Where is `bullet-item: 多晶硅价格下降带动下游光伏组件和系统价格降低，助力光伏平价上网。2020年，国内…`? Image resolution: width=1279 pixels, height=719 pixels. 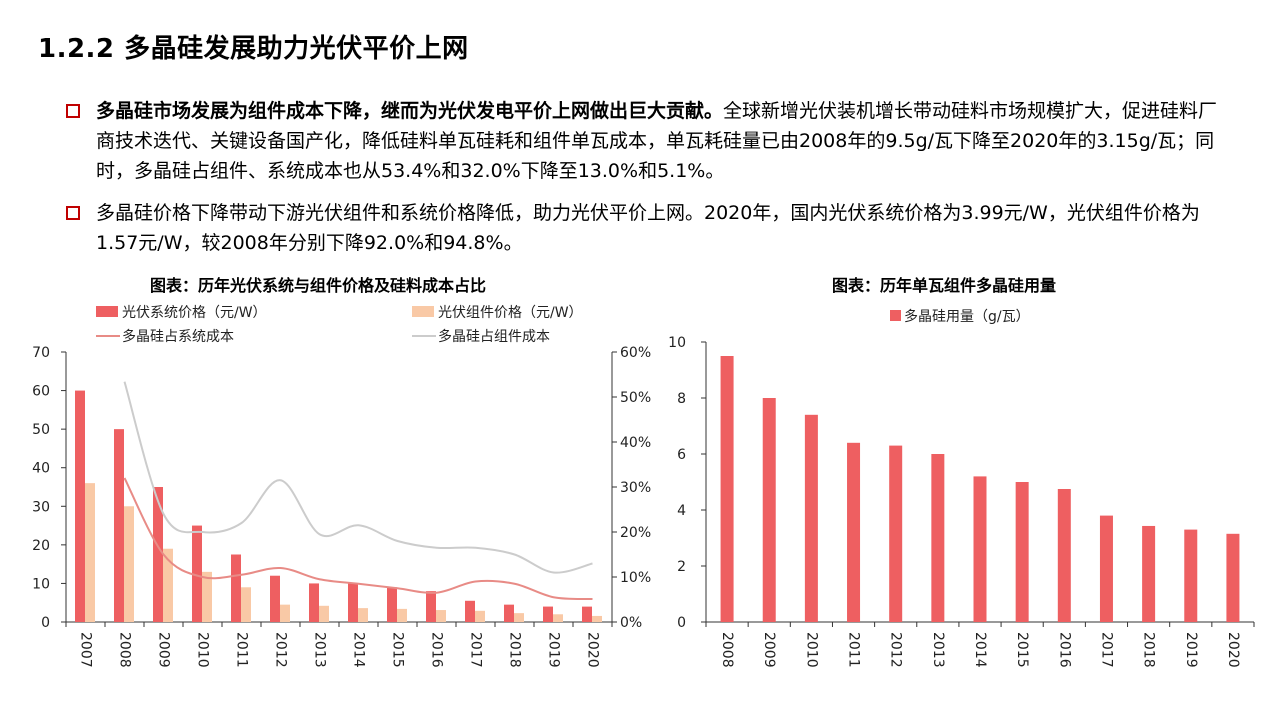
bullet-item: 多晶硅价格下降带动下游光伏组件和系统价格降低，助力光伏平价上网。2020年，国内… is located at coordinates (651, 228).